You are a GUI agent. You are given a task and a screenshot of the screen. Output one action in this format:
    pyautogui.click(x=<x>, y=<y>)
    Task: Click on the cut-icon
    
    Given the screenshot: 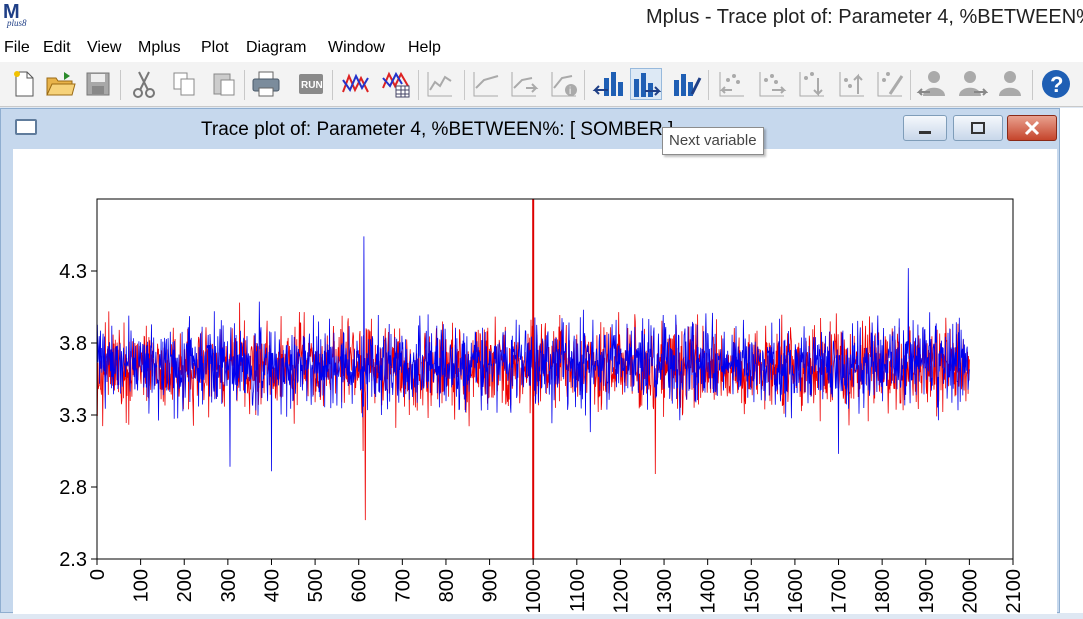 What is the action you would take?
    pyautogui.click(x=144, y=84)
    